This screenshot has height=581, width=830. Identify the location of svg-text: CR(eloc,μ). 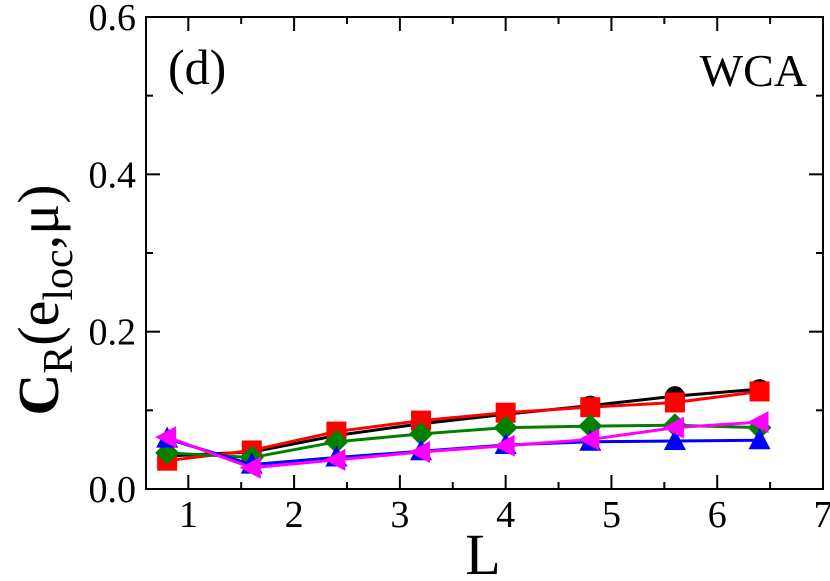
(44, 299).